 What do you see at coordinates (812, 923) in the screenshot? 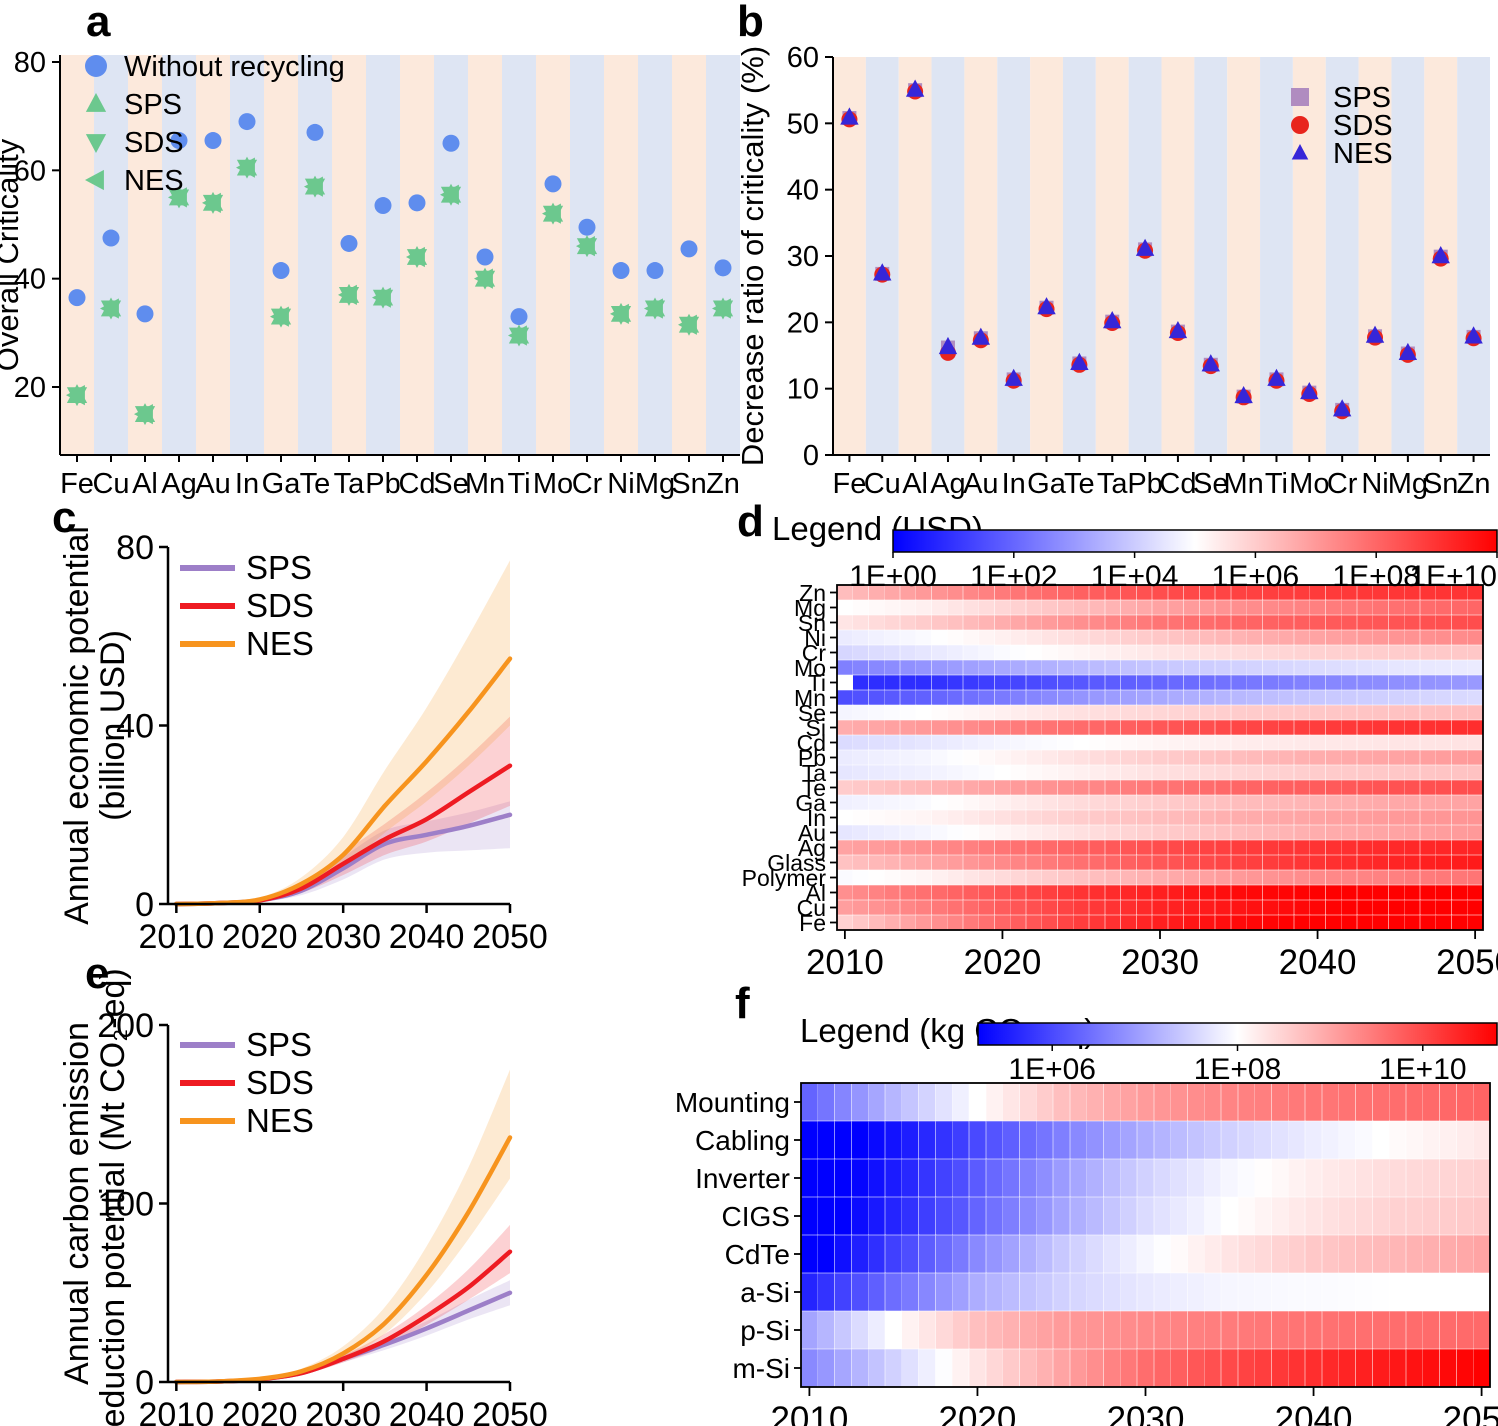
I see `row-label: Fe` at bounding box center [812, 923].